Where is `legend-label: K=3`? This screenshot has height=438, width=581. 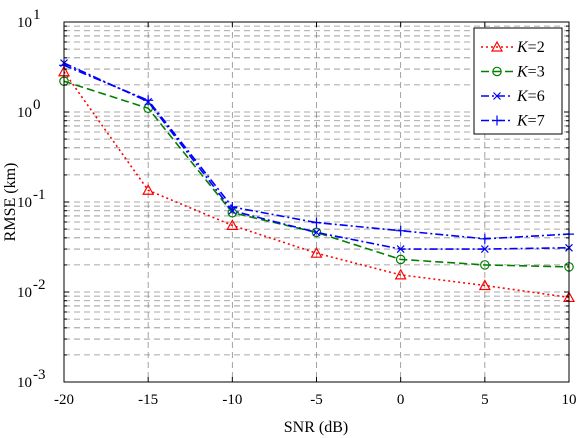
legend-label: K=3 is located at coordinates (530, 72).